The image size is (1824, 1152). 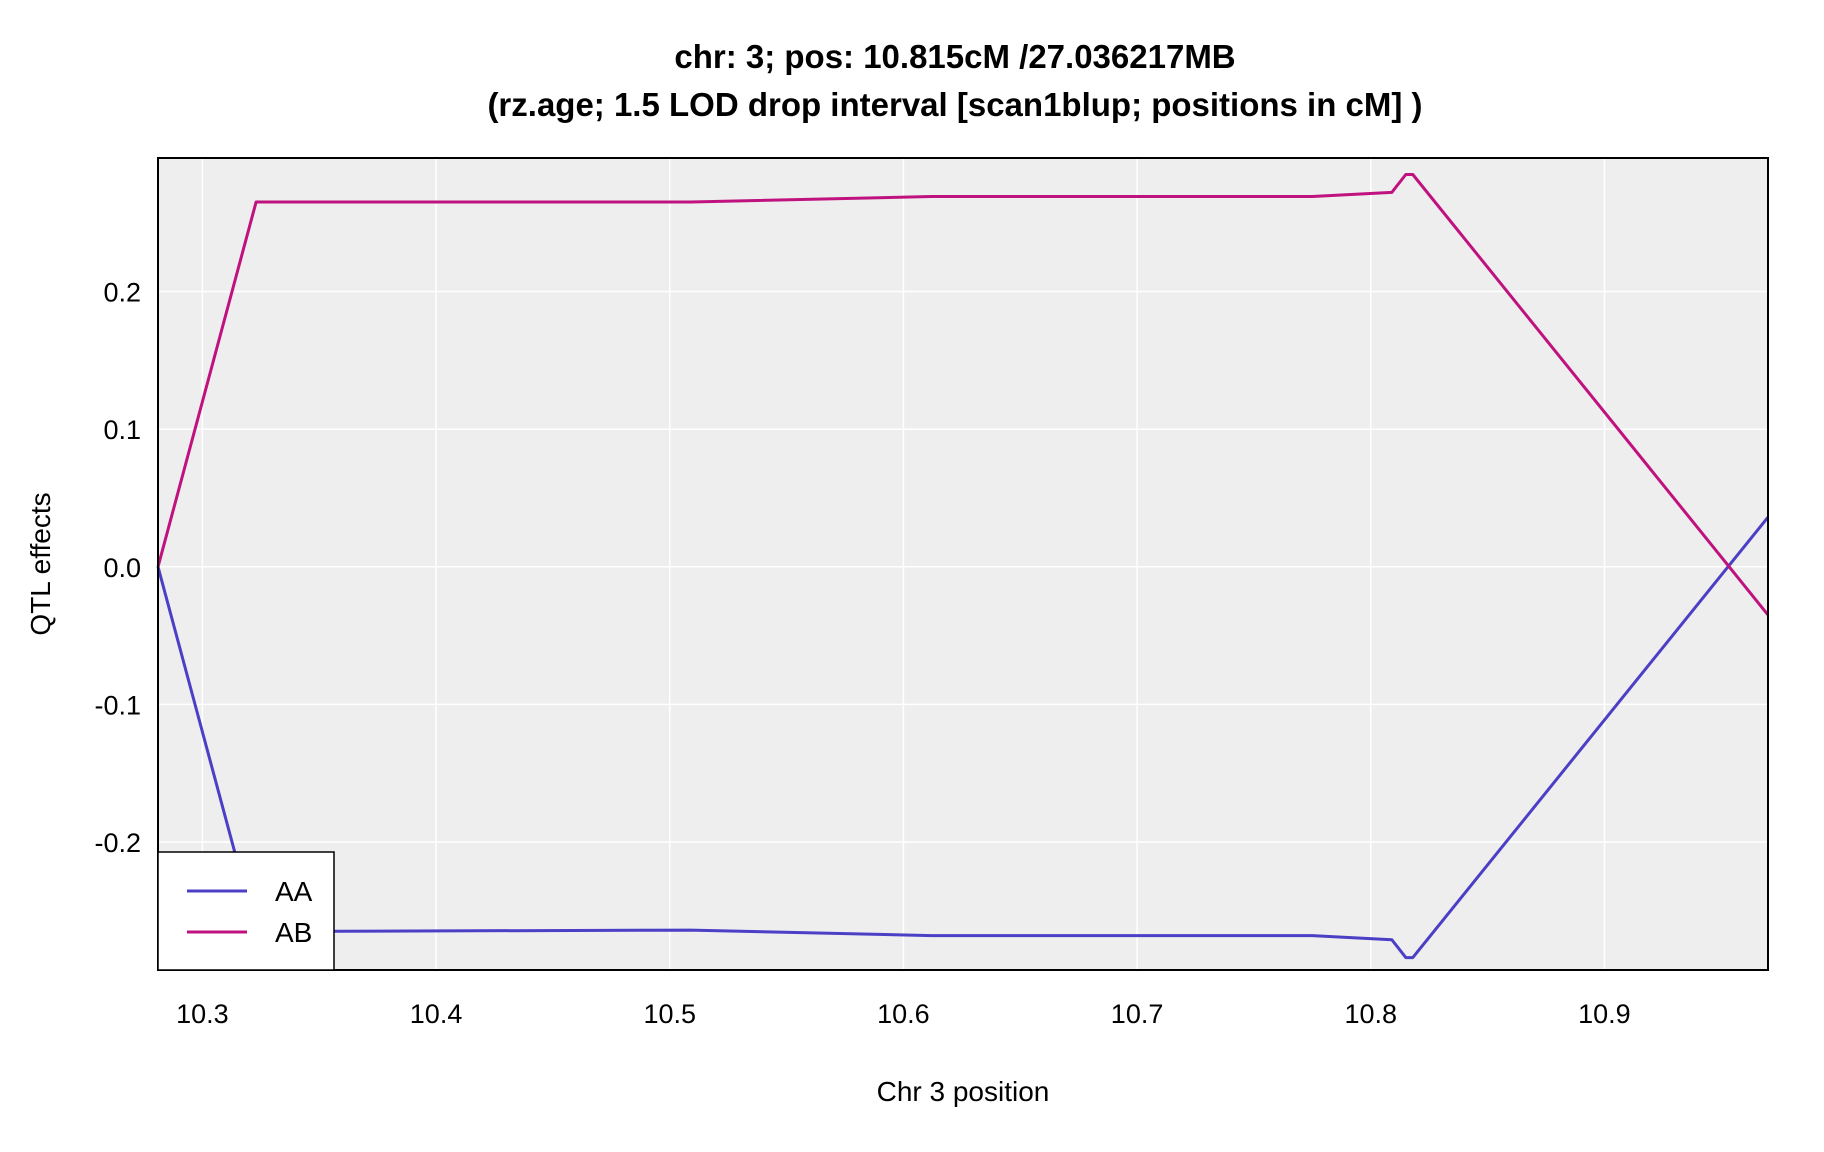 What do you see at coordinates (954, 56) in the screenshot?
I see `chart-title-line-1: chr: 3; pos: 10.815cM /27.036217MB` at bounding box center [954, 56].